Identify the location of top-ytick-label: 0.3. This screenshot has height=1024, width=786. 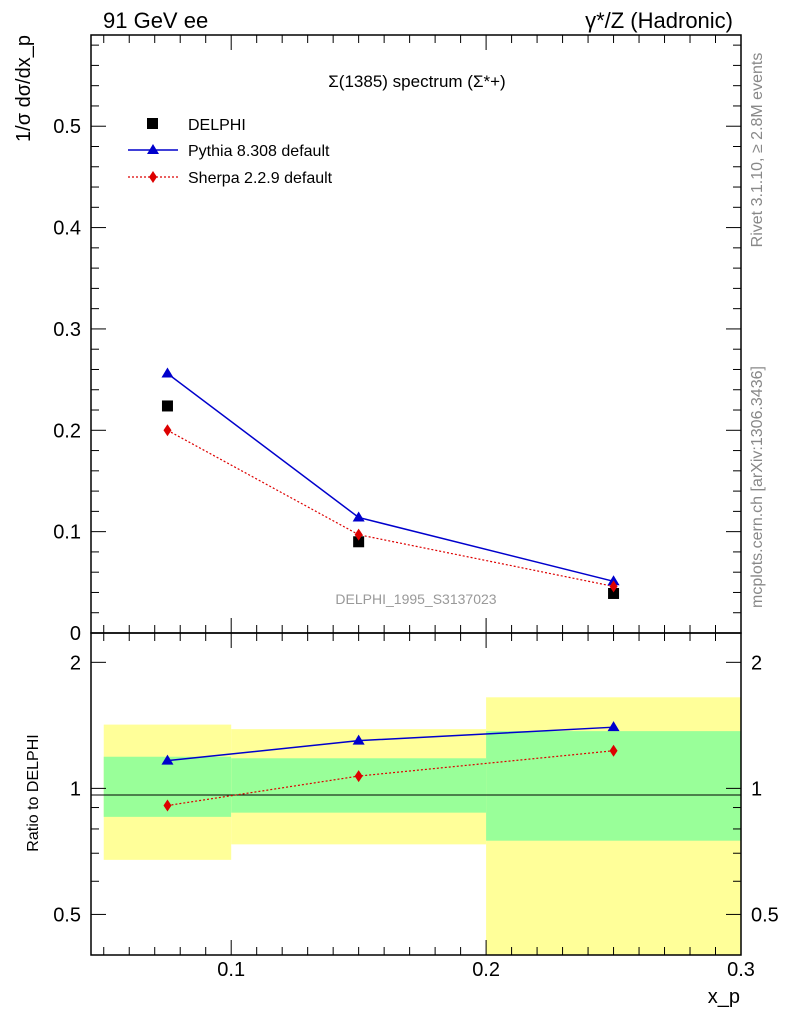
(67, 330).